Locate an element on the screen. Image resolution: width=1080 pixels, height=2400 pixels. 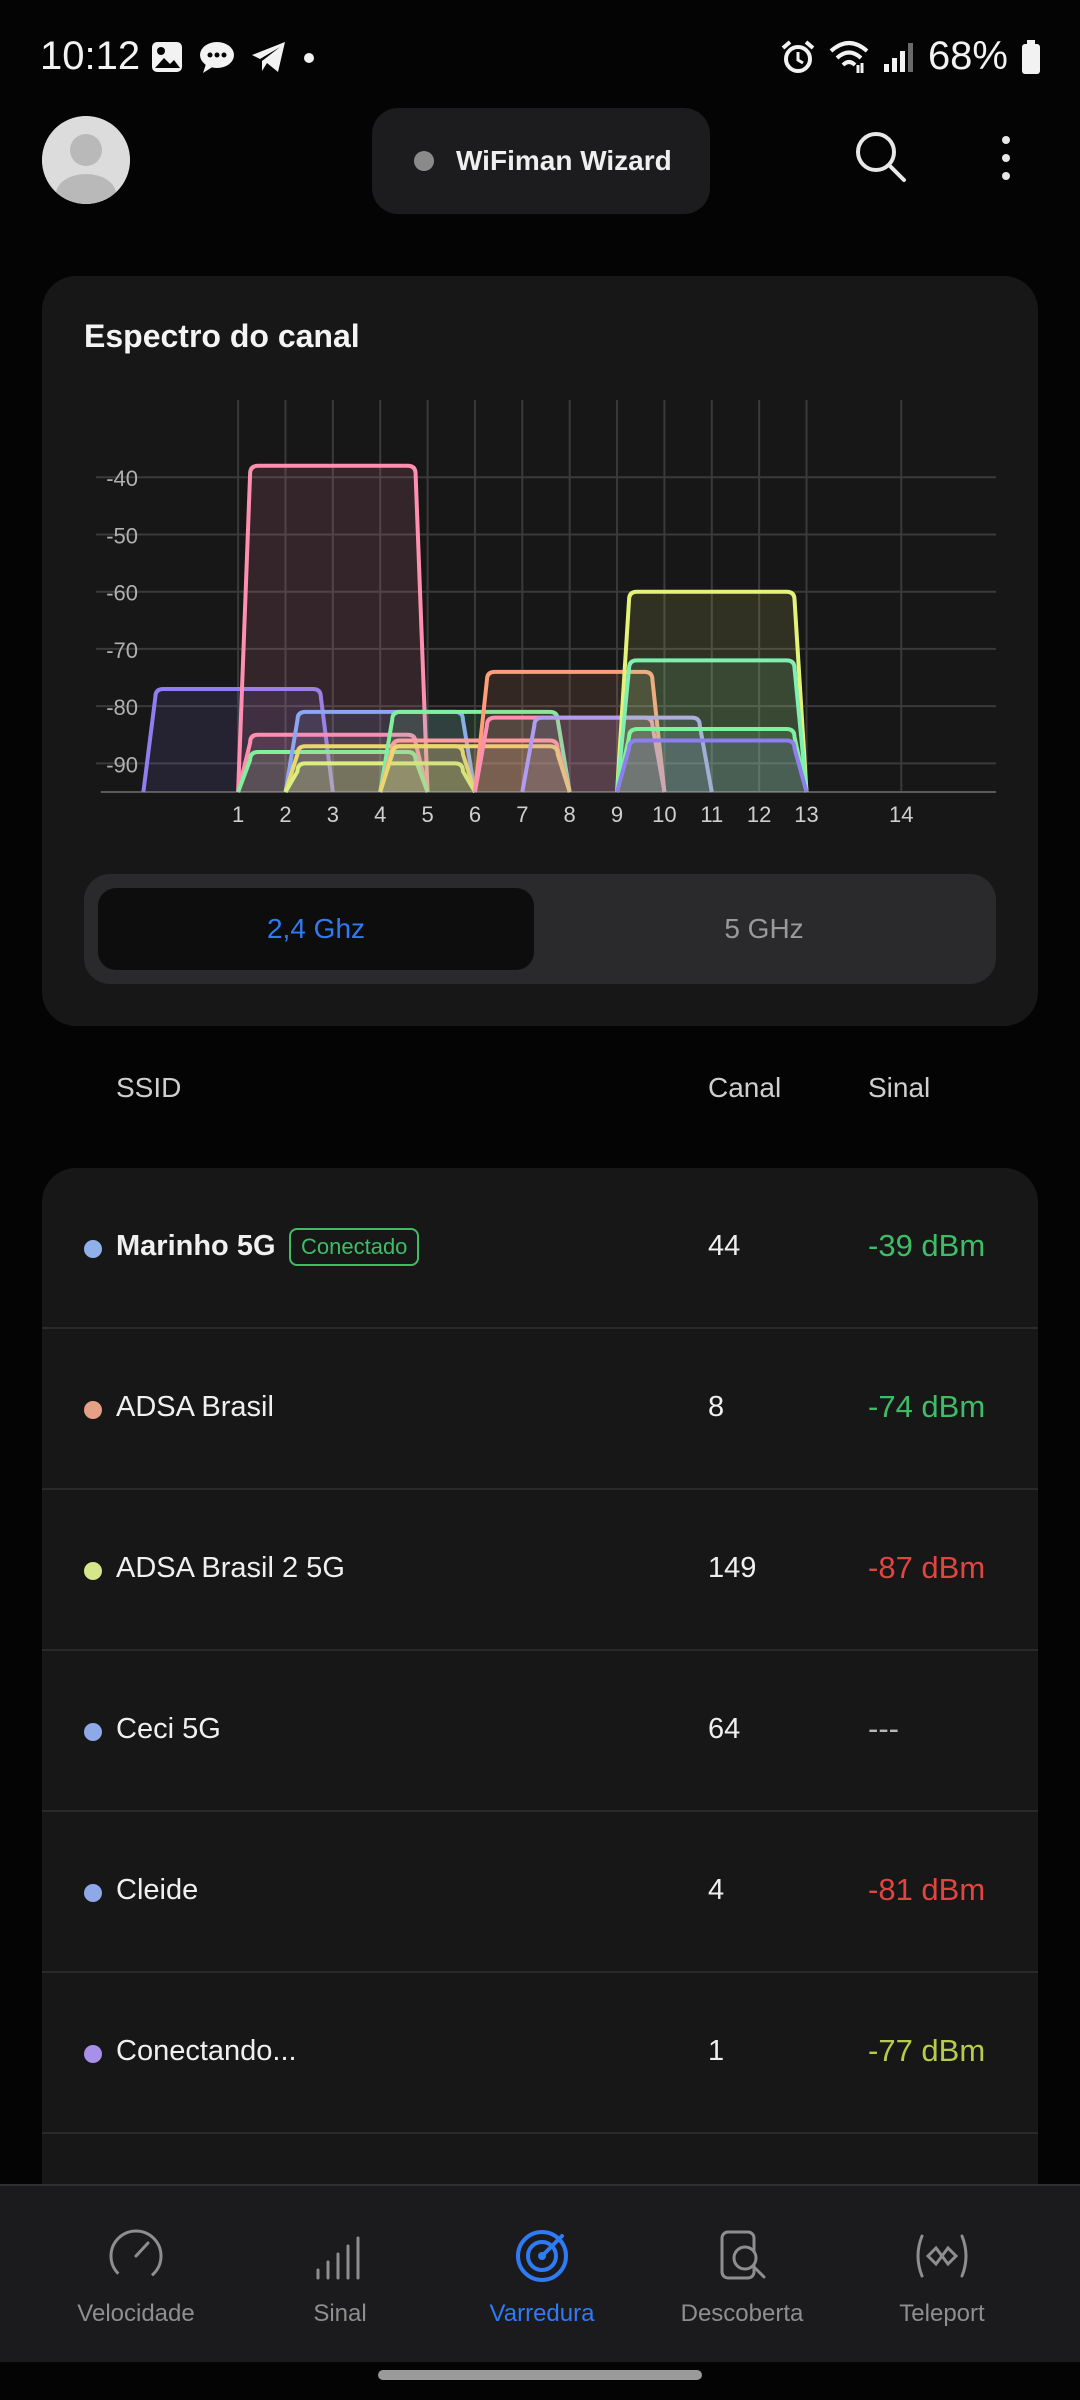
gallery-icon is located at coordinates (167, 57).